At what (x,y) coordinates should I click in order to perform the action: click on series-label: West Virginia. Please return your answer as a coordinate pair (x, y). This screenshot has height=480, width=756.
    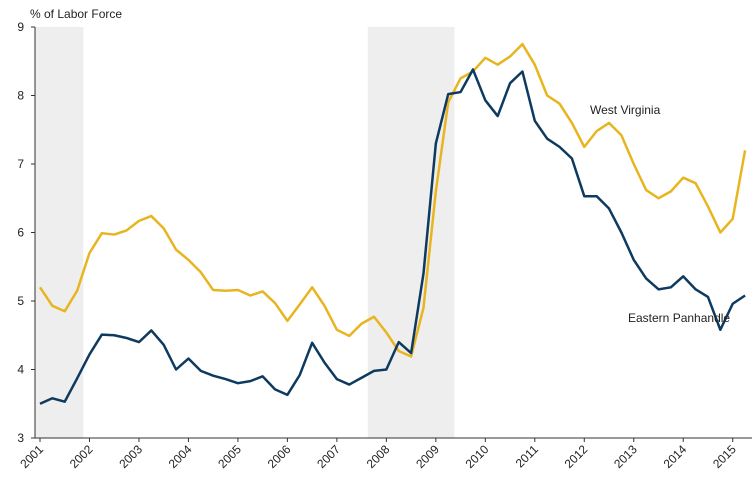
    Looking at the image, I should click on (625, 110).